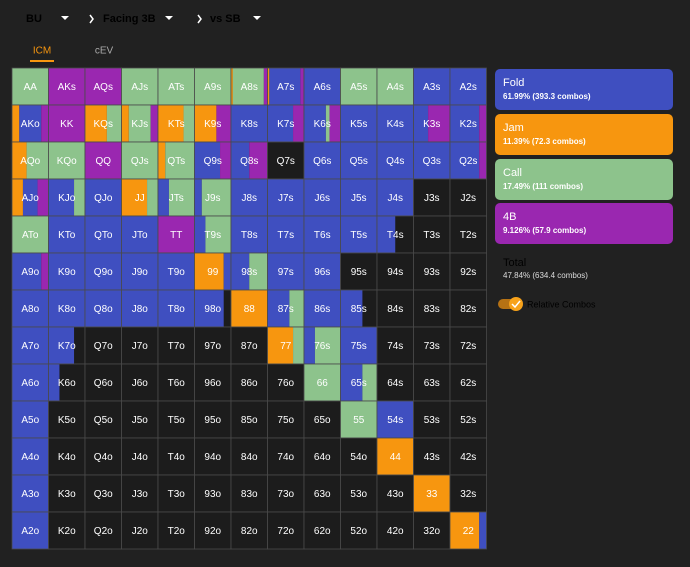  I want to click on hand-label: J5s, so click(359, 198).